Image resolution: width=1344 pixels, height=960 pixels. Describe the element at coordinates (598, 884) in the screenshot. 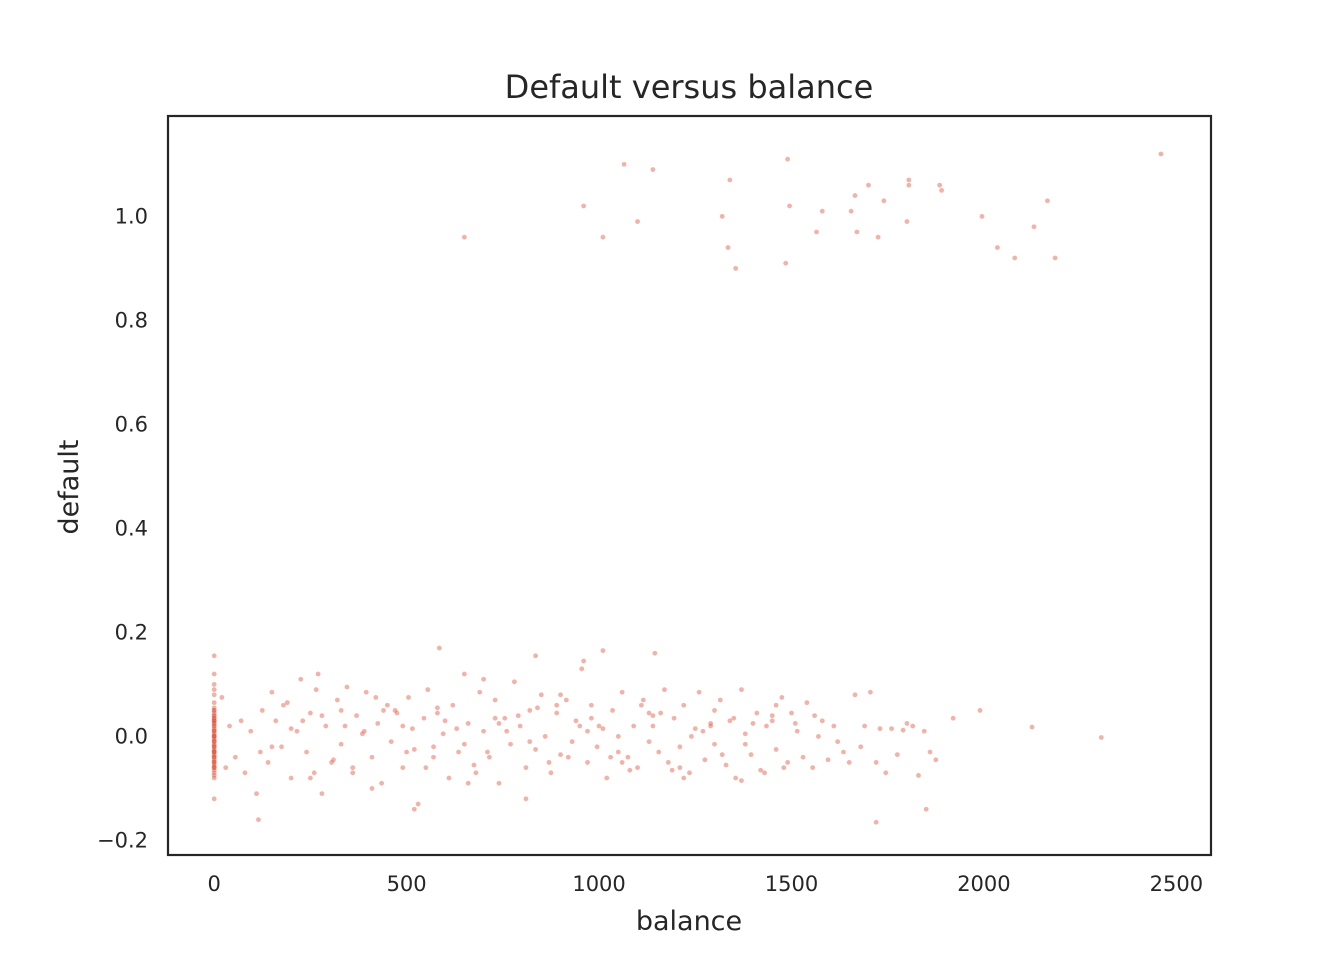

I see `x-tick-label: 1000` at that location.